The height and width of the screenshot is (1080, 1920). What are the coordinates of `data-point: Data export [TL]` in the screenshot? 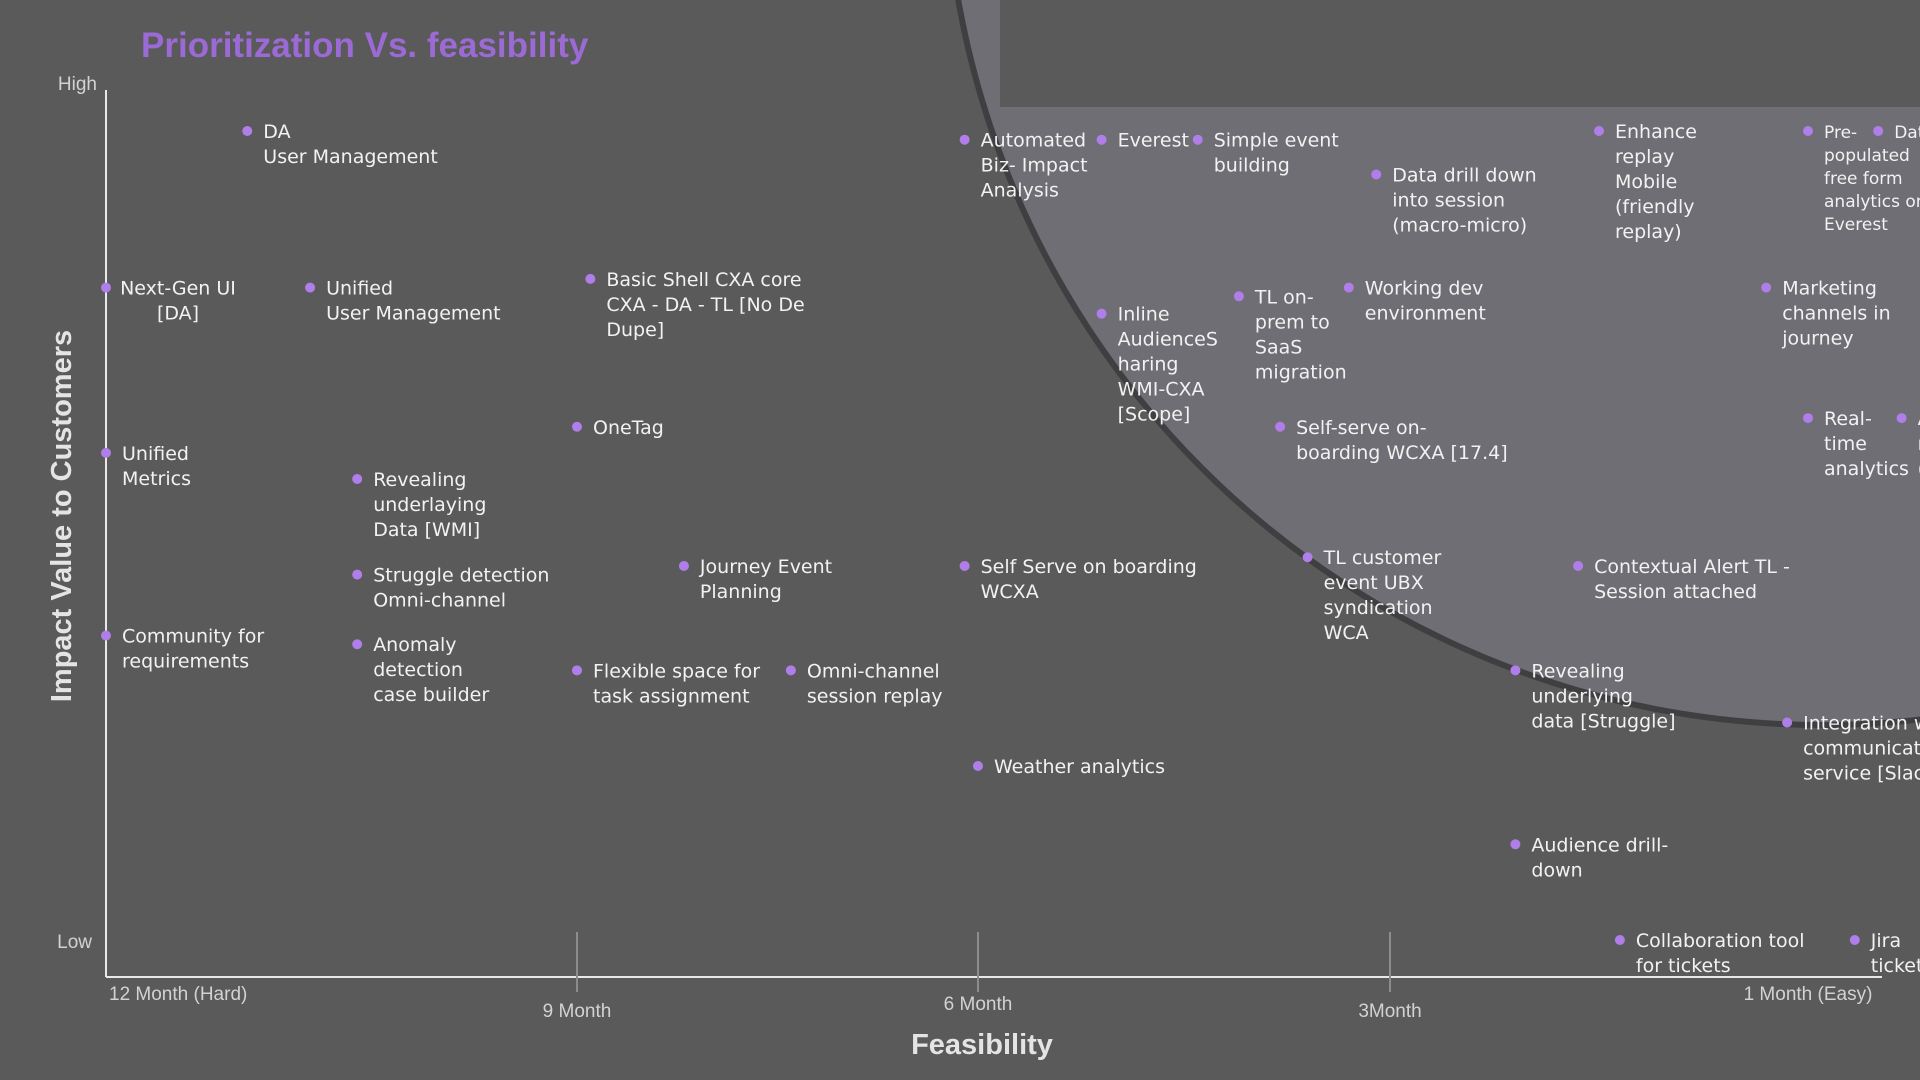 It's located at (1896, 133).